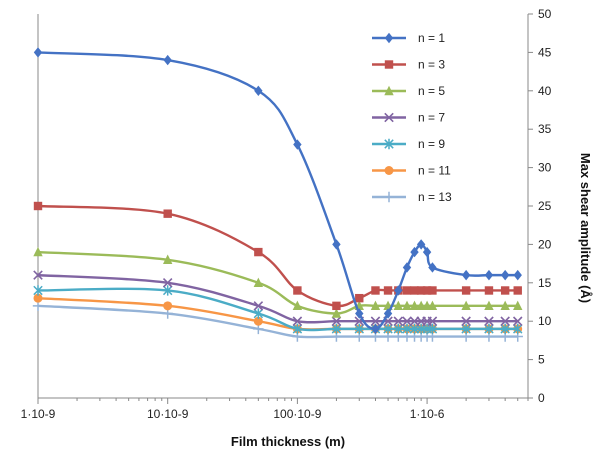 The width and height of the screenshot is (600, 456). What do you see at coordinates (408, 65) in the screenshot?
I see `legend-item: n = 3` at bounding box center [408, 65].